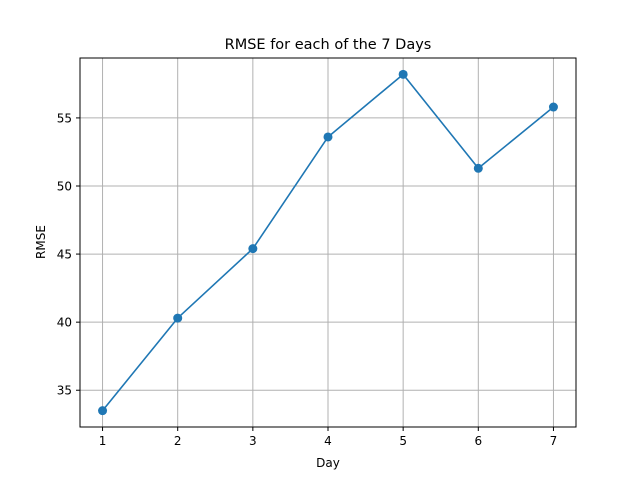  Describe the element at coordinates (554, 441) in the screenshot. I see `x-tick-label: 7` at that location.